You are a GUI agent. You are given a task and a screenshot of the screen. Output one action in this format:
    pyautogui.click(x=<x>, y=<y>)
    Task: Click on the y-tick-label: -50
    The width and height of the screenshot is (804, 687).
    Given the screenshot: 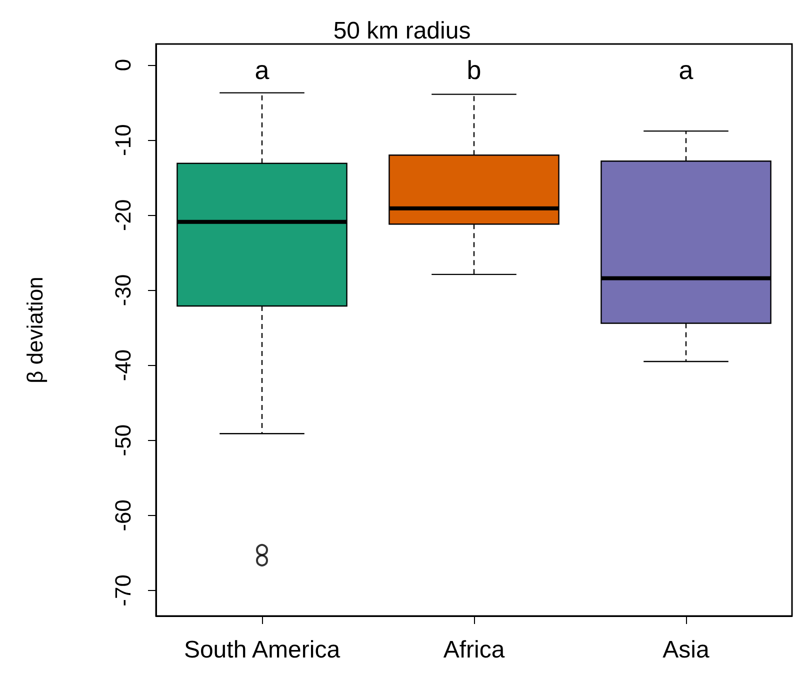 What is the action you would take?
    pyautogui.click(x=123, y=440)
    